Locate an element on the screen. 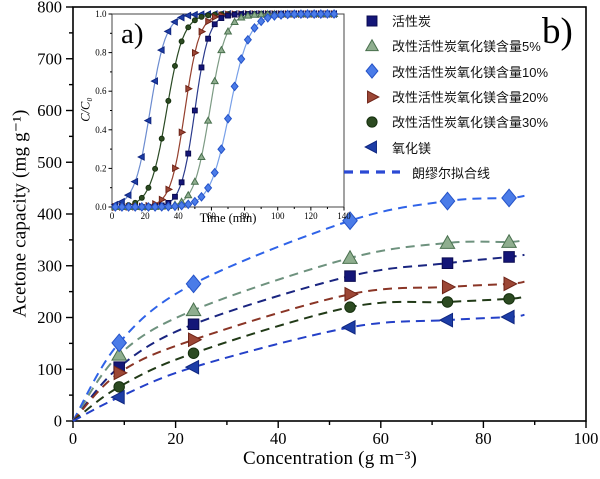  svg-text: 500 is located at coordinates (49, 162).